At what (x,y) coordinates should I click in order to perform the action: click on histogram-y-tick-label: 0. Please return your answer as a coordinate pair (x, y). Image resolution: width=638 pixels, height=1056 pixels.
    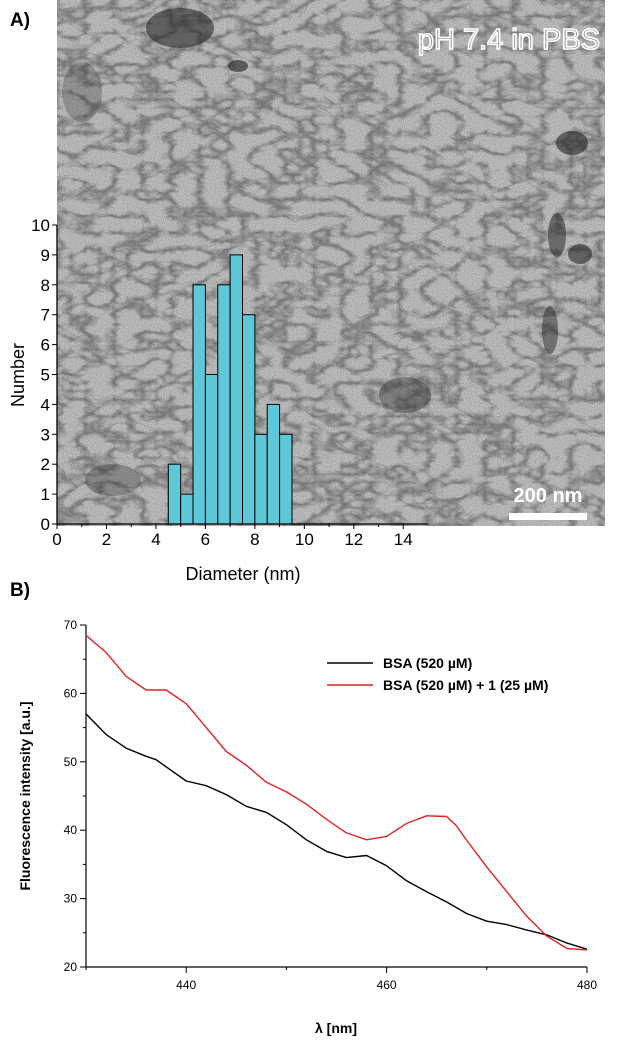
    Looking at the image, I should click on (45, 524).